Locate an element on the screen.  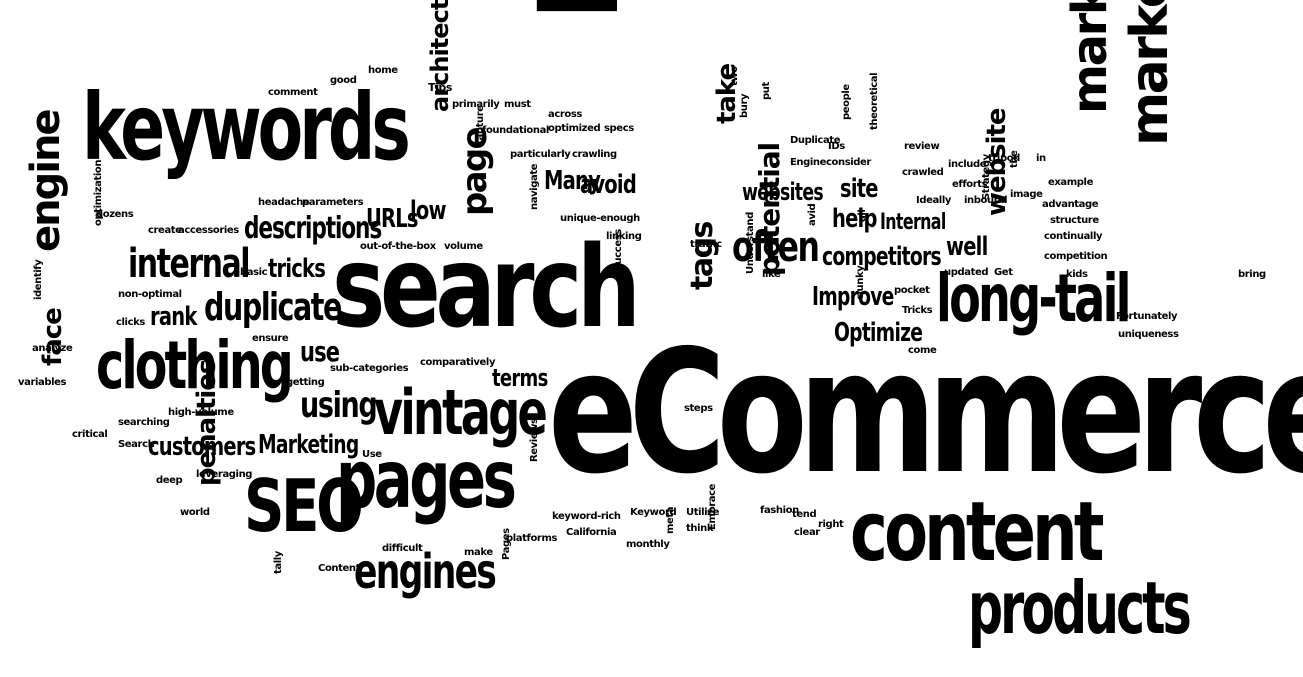
word-in: in is located at coordinates (1041, 158).